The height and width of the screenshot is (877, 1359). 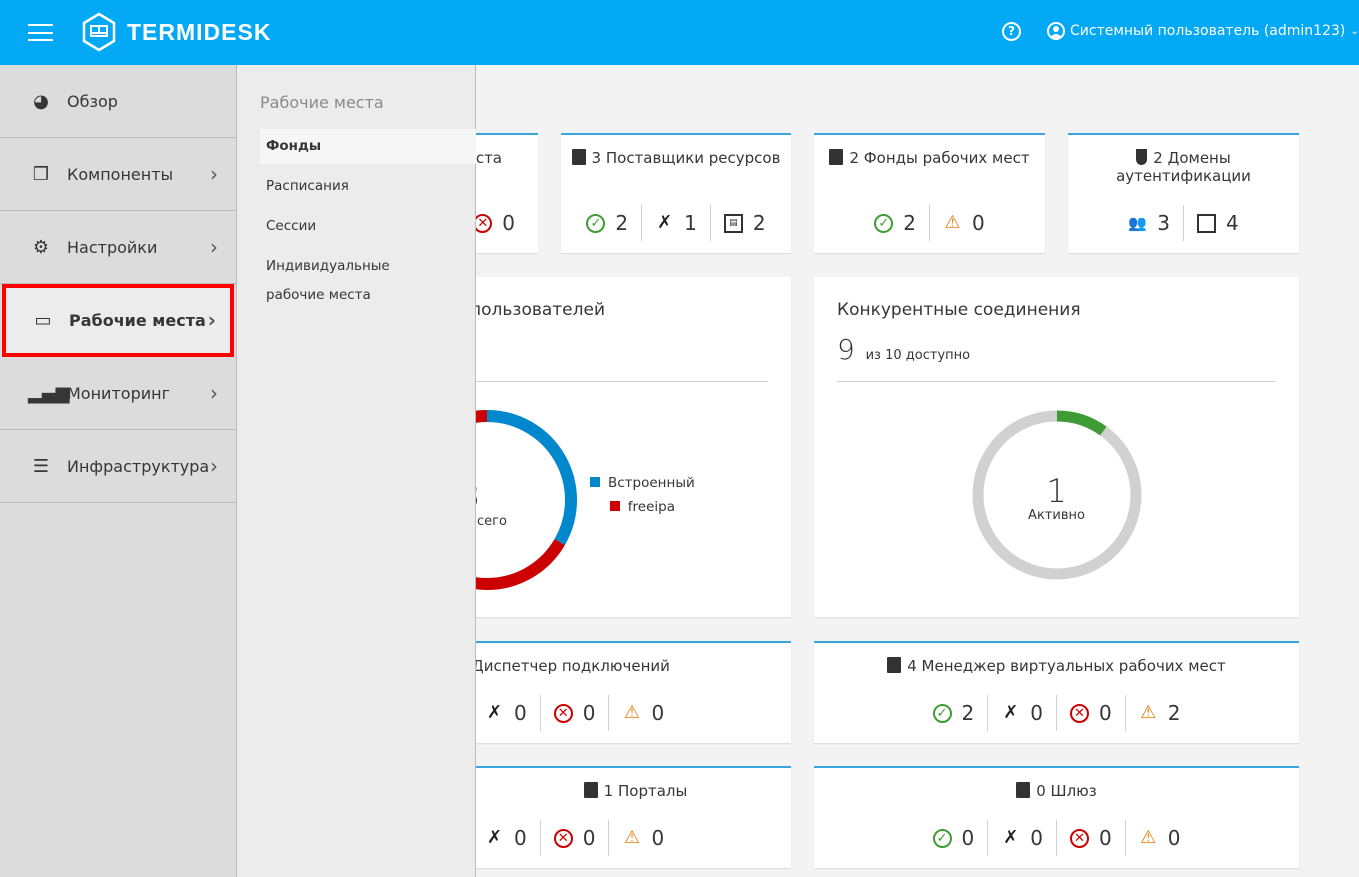 I want to click on status-item: ✗ 1, so click(x=675, y=223).